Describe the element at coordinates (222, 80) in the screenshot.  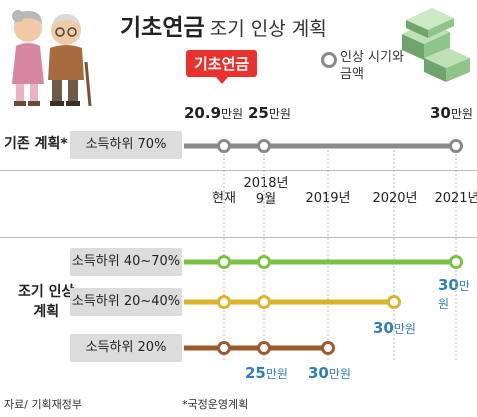
I see `callout-tail` at that location.